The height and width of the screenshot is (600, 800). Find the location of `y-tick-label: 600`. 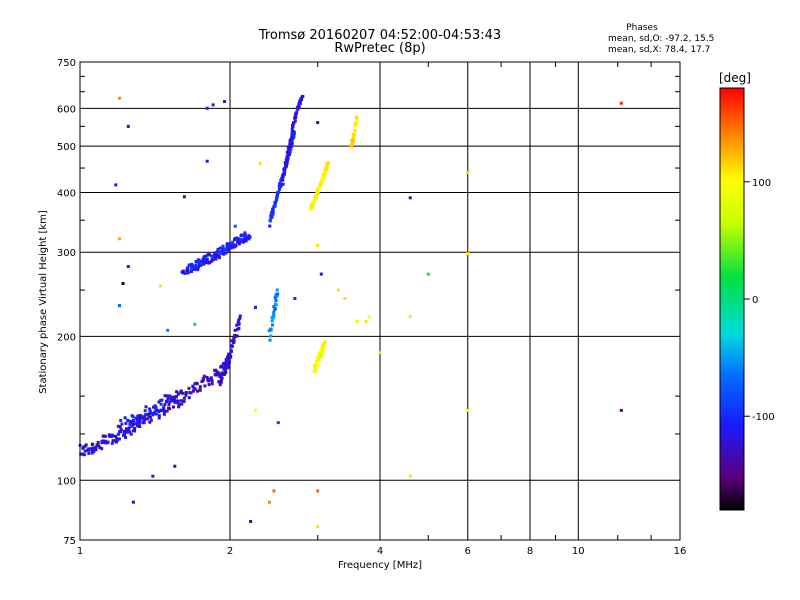

y-tick-label: 600 is located at coordinates (66, 109).